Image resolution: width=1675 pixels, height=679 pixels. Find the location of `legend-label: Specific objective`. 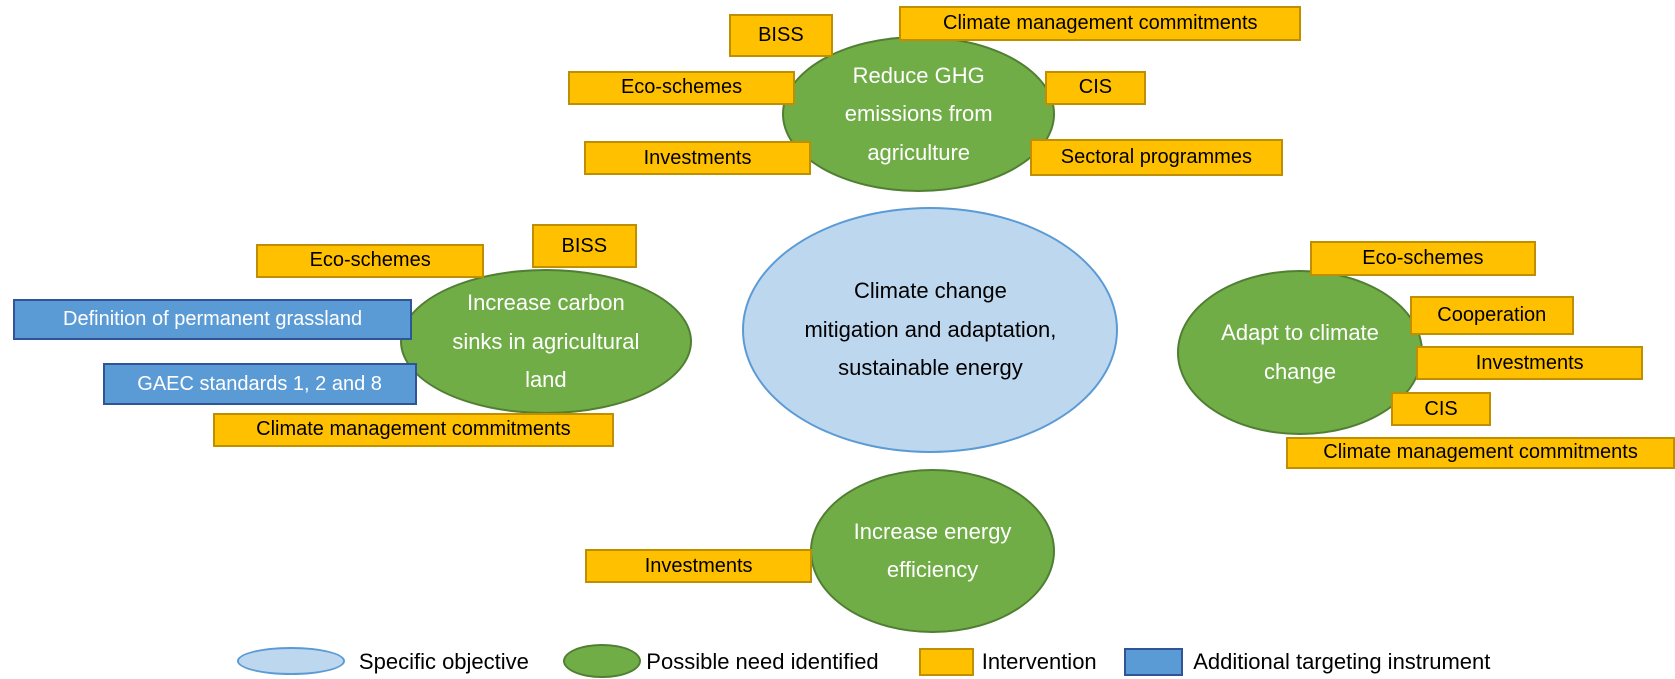

legend-label: Specific objective is located at coordinates (443, 662).